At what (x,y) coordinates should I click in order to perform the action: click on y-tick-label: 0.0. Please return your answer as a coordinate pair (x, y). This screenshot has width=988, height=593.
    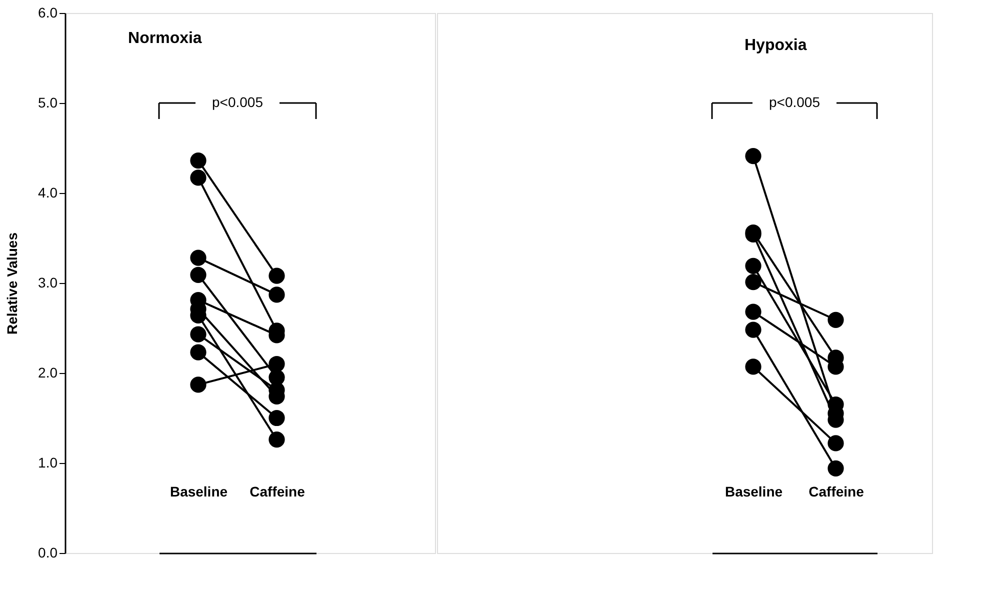
    Looking at the image, I should click on (48, 552).